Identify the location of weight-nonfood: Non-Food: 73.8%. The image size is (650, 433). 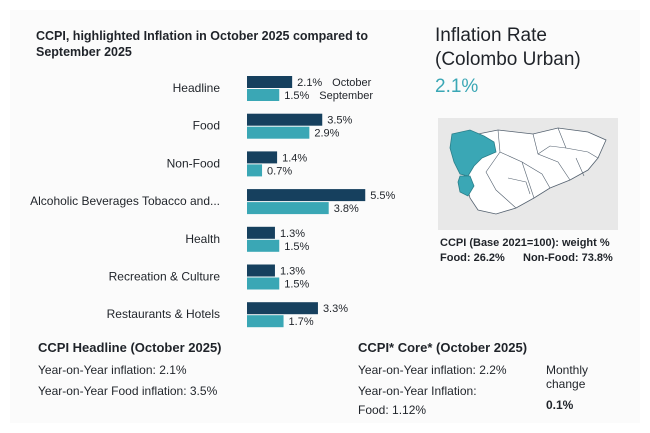
(568, 258).